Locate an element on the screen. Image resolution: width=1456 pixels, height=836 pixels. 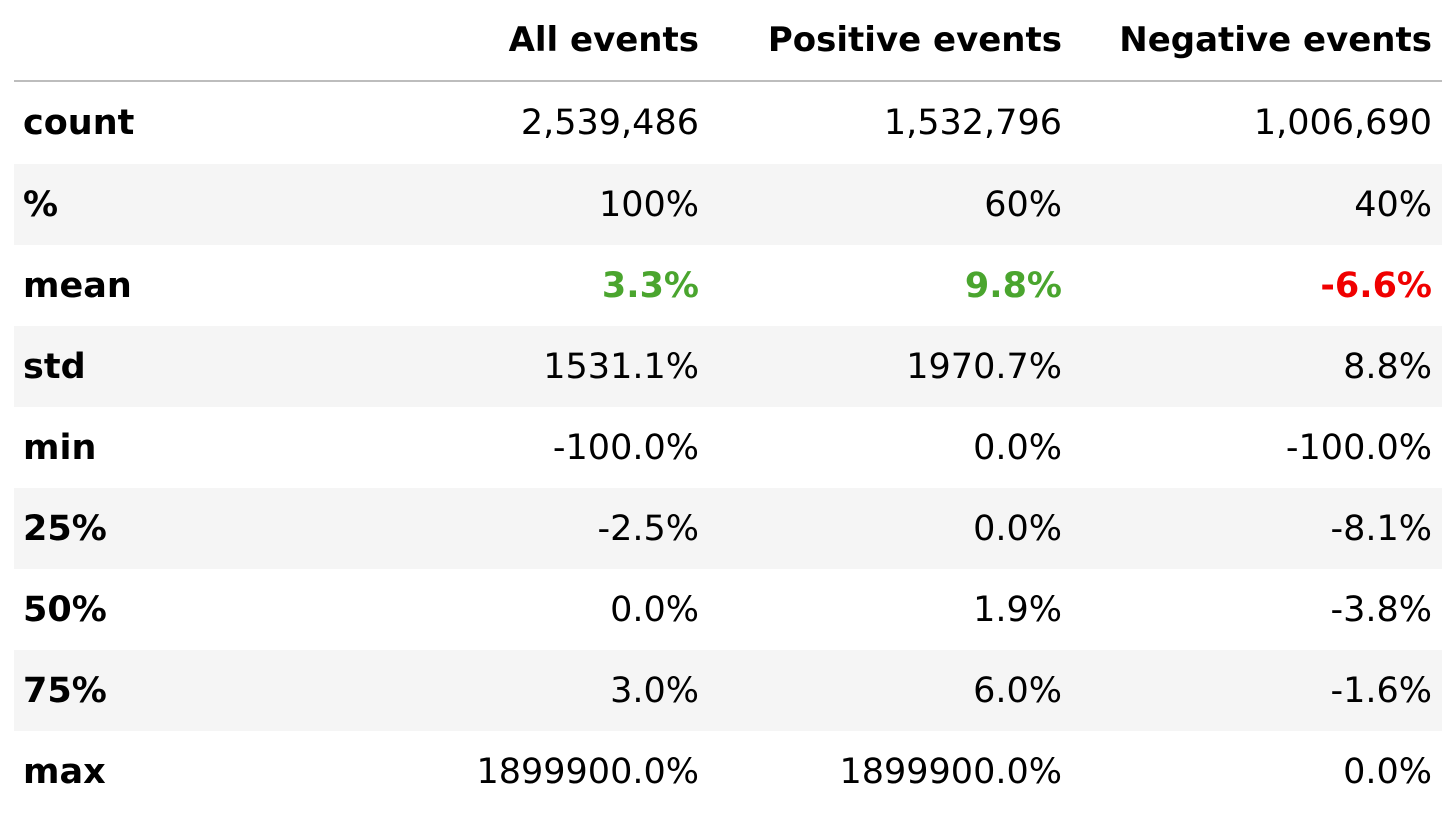
cell-all-events: 1899900.0% is located at coordinates (587, 771).